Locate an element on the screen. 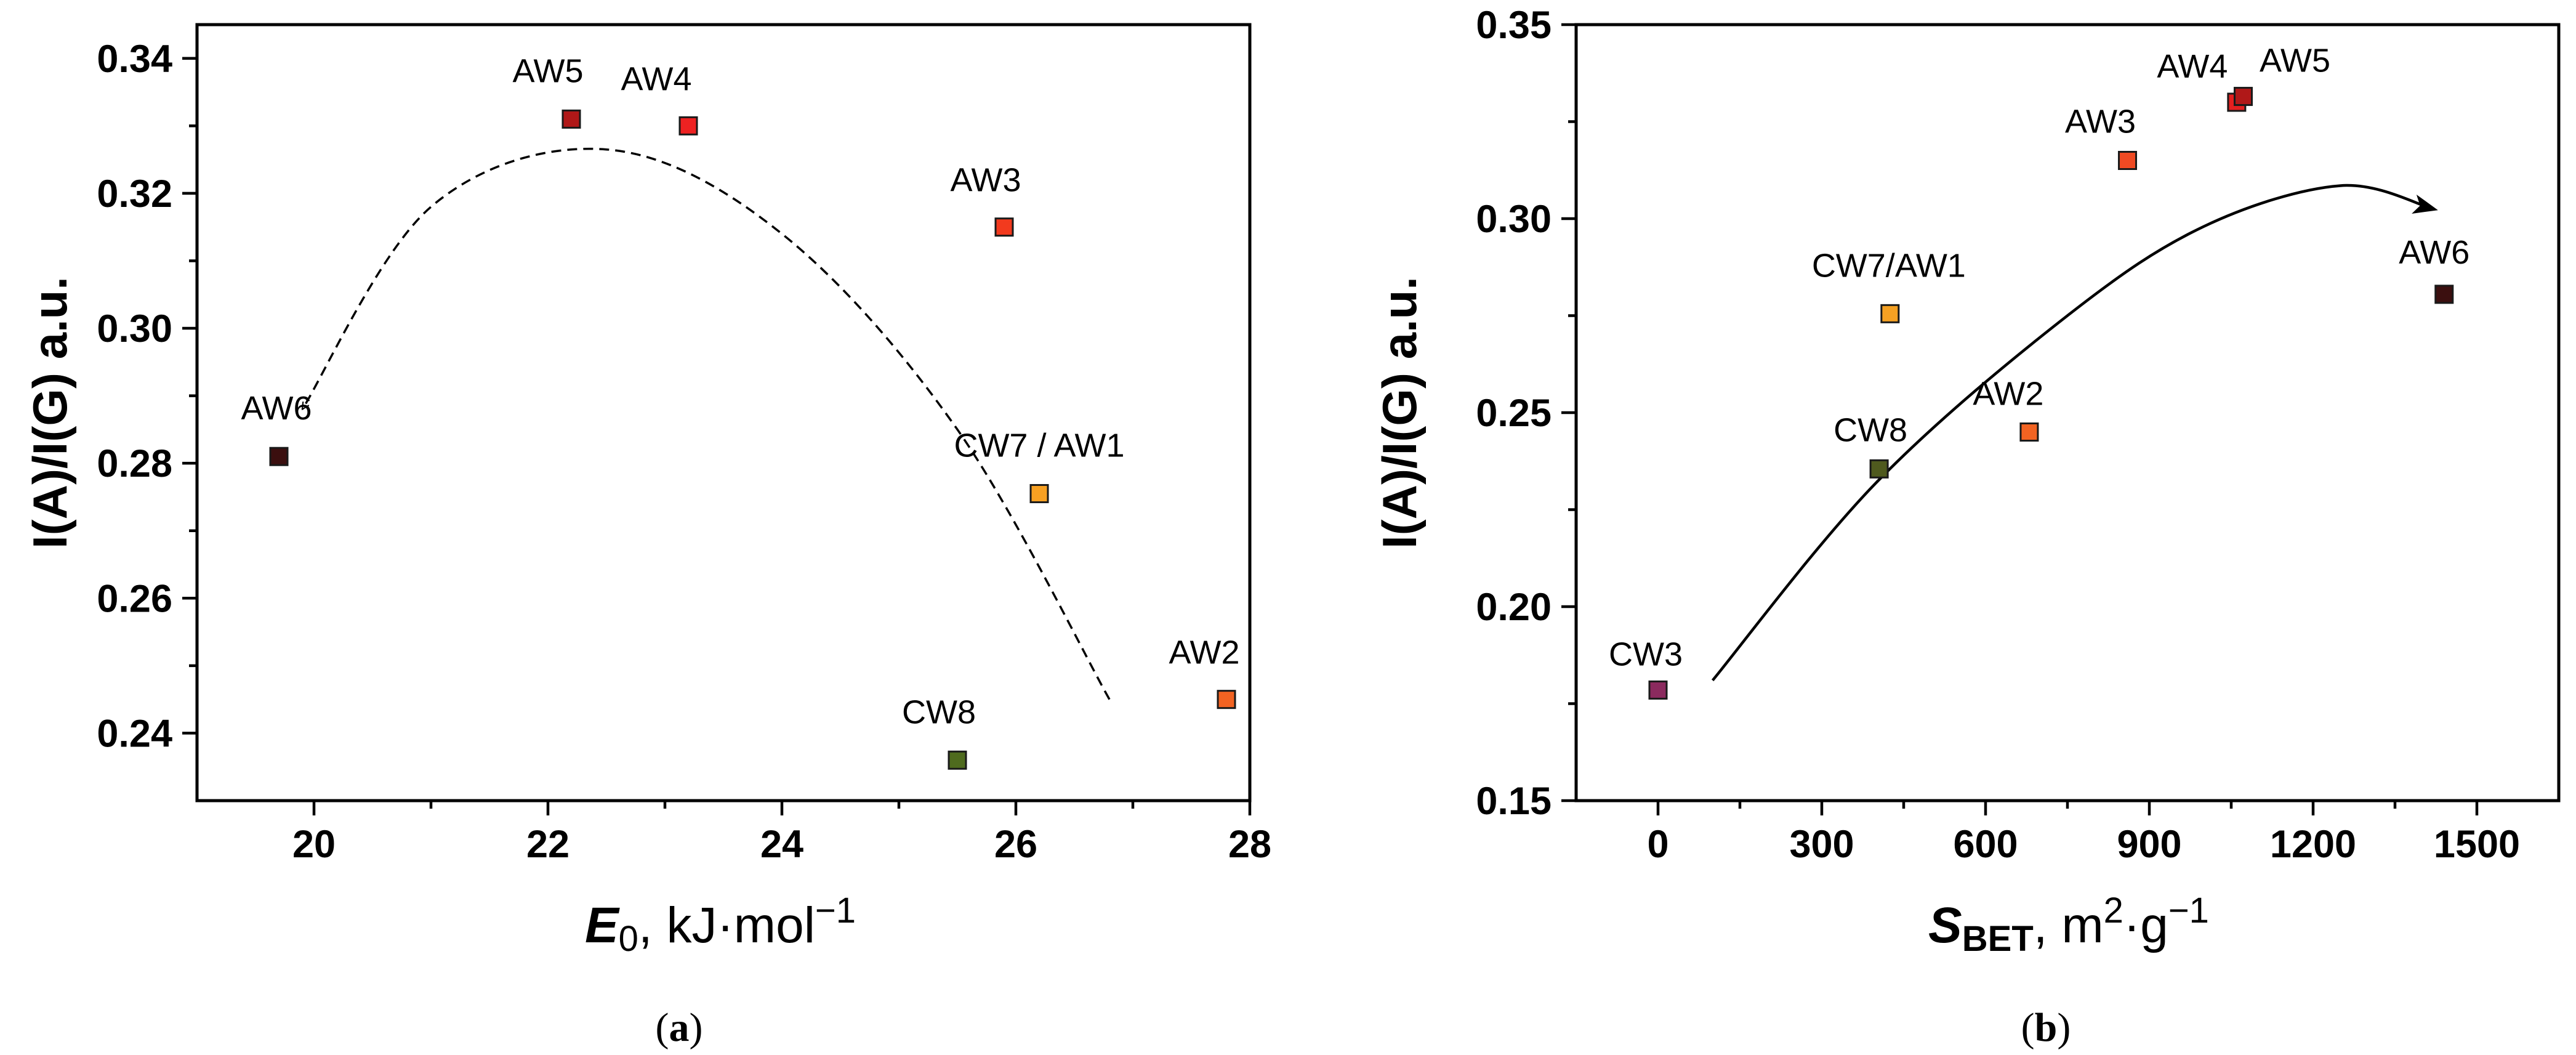 This screenshot has width=2576, height=1055. panel-b-caption: (b) is located at coordinates (2046, 1027).